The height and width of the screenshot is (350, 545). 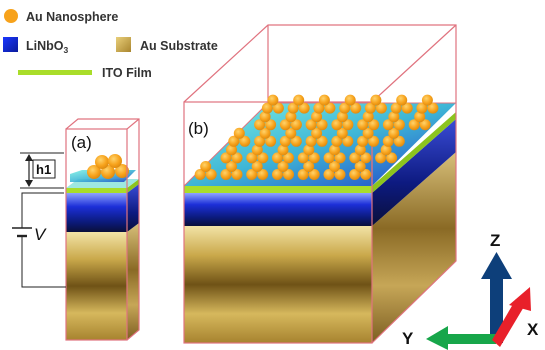 What do you see at coordinates (179, 46) in the screenshot?
I see `legend-substrate-label: Au Substrate` at bounding box center [179, 46].